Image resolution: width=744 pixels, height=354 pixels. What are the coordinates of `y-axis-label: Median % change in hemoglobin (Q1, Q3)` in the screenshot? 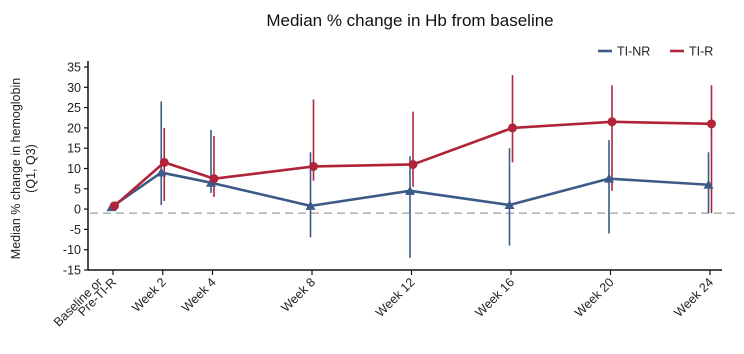 It's located at (23, 168).